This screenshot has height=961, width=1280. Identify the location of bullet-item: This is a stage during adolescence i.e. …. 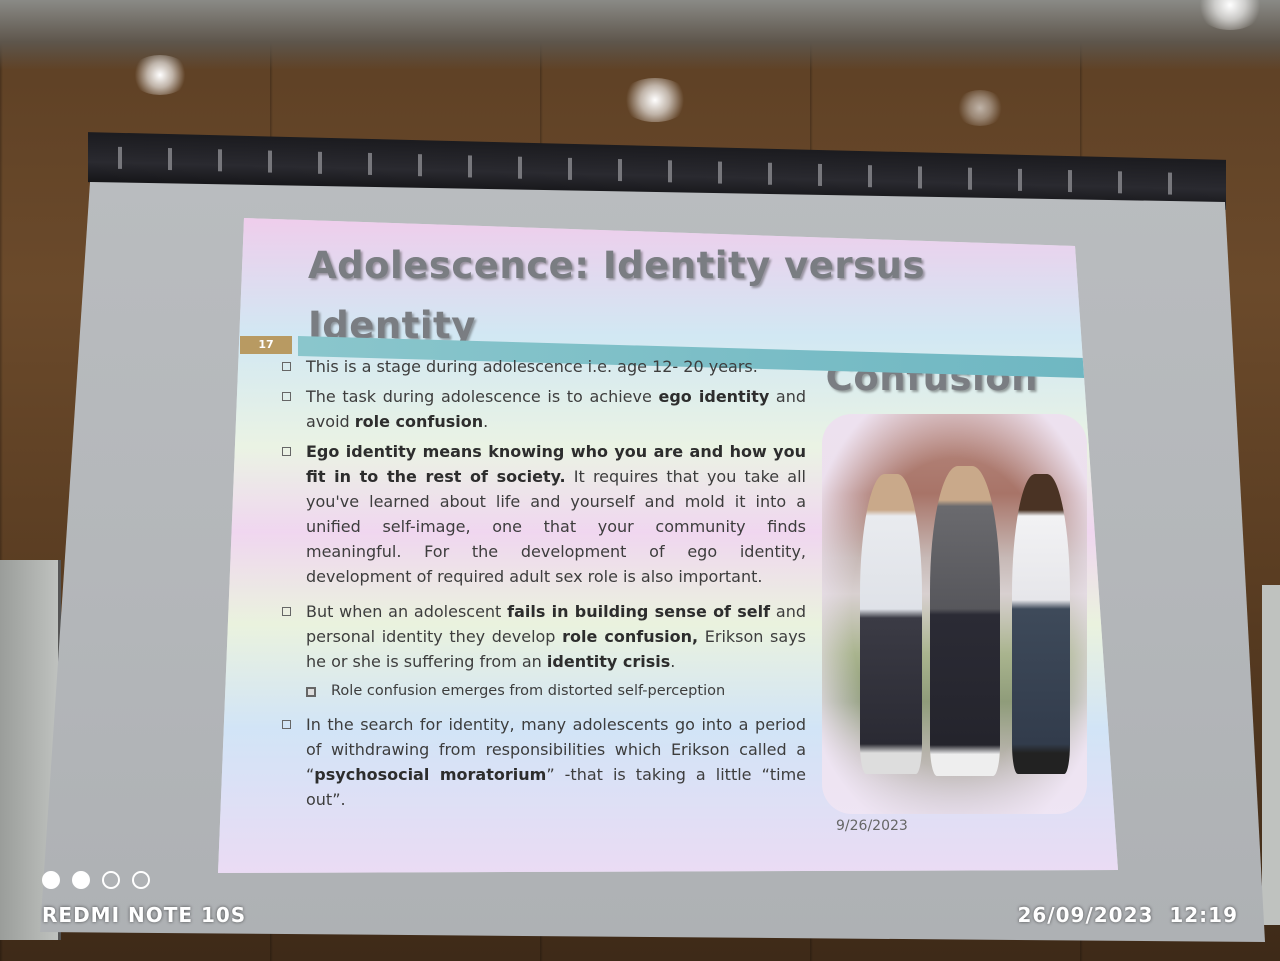
(541, 366).